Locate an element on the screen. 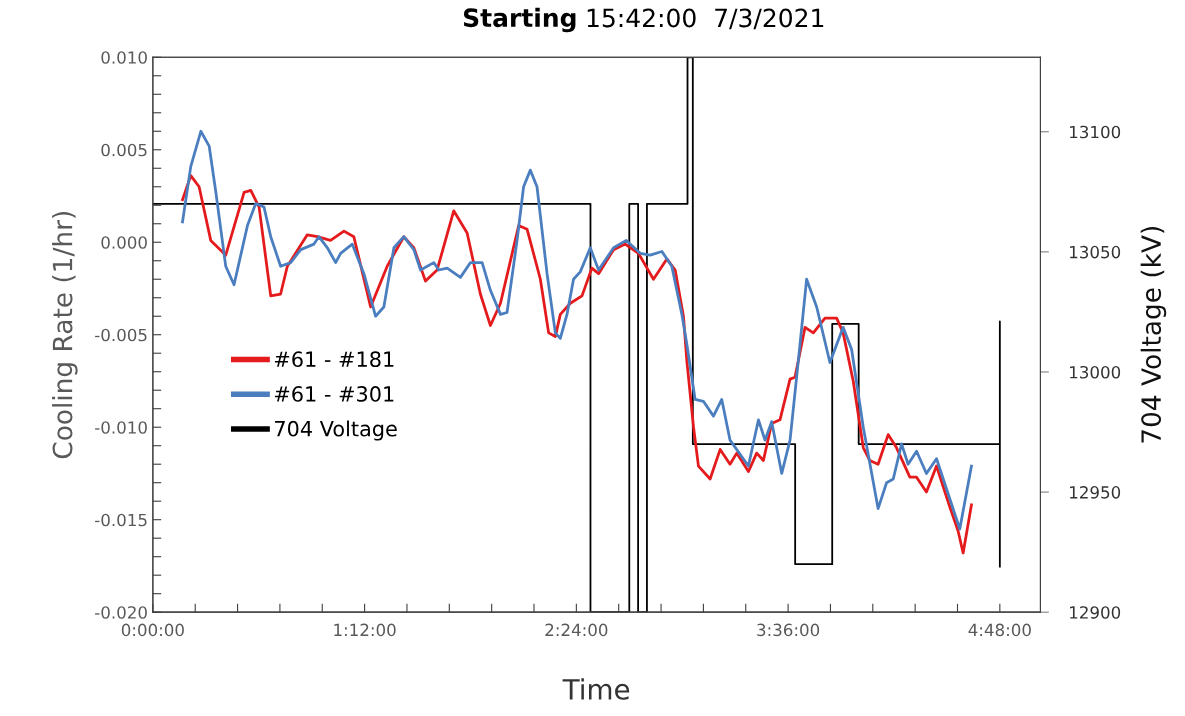  y-tick-label: -0.015 is located at coordinates (121, 520).